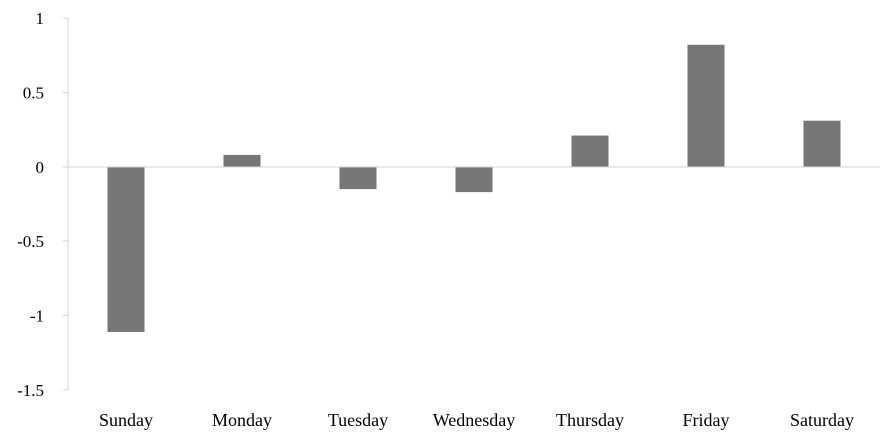  Describe the element at coordinates (590, 420) in the screenshot. I see `x-category-label: Thursday` at that location.